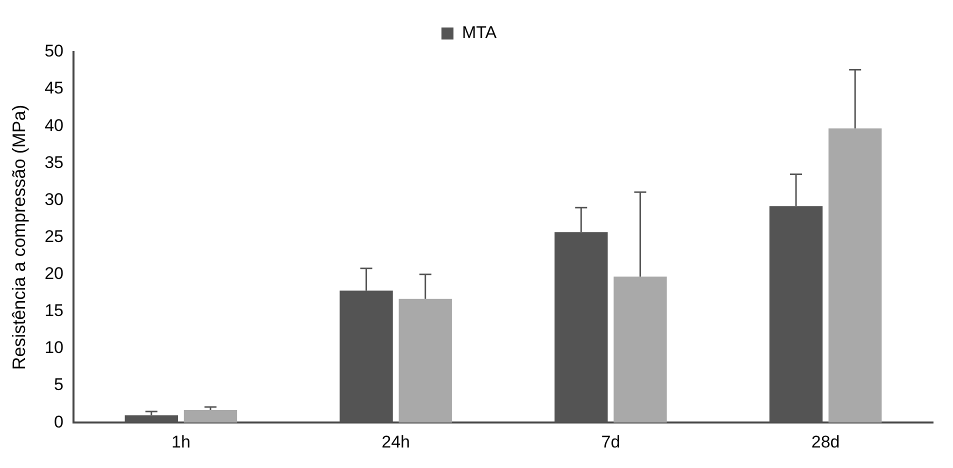 Image resolution: width=953 pixels, height=468 pixels. I want to click on y-tick-label: 45, so click(54, 88).